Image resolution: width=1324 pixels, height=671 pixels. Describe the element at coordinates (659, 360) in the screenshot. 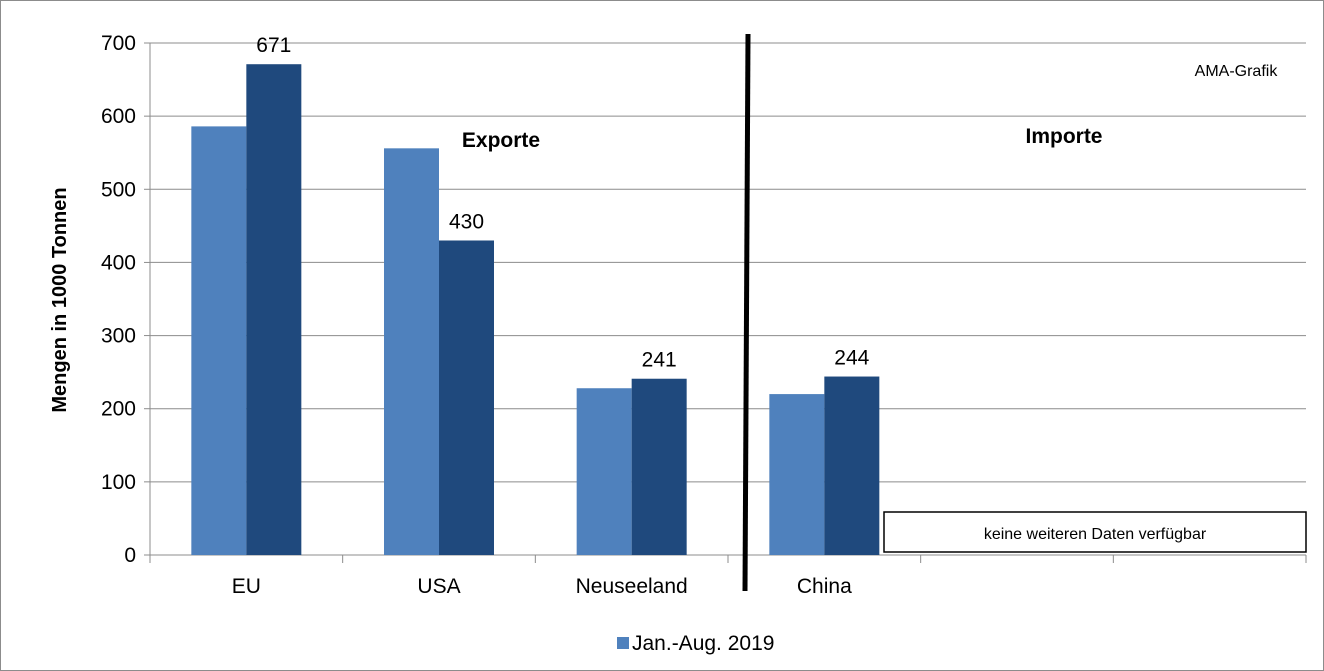

I see `data-label: 241` at that location.